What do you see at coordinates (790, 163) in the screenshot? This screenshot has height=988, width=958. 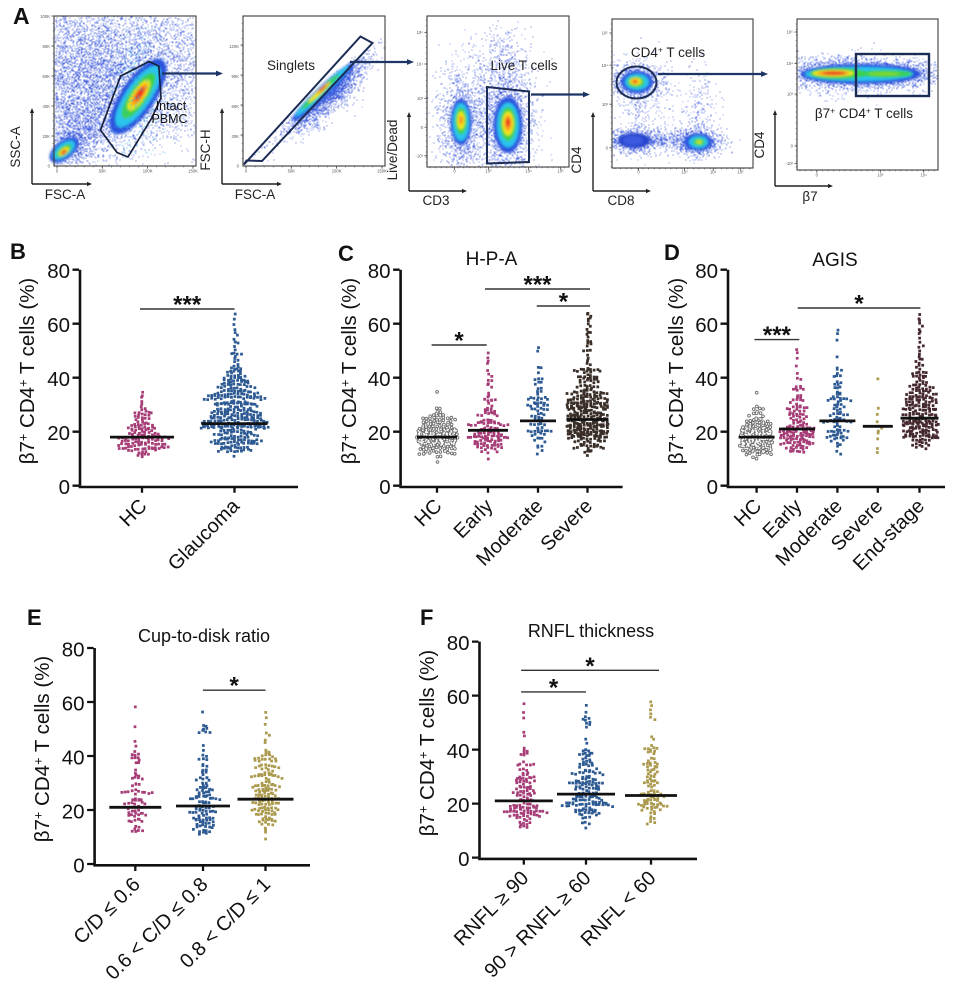 I see `svg-text: -10²` at bounding box center [790, 163].